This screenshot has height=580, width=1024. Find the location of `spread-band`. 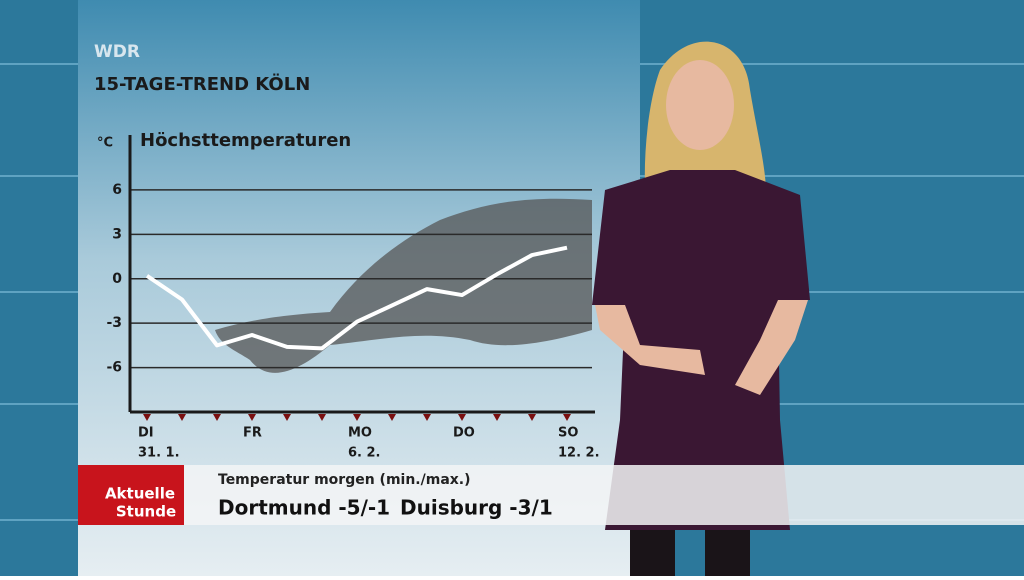

spread-band is located at coordinates (403, 285).